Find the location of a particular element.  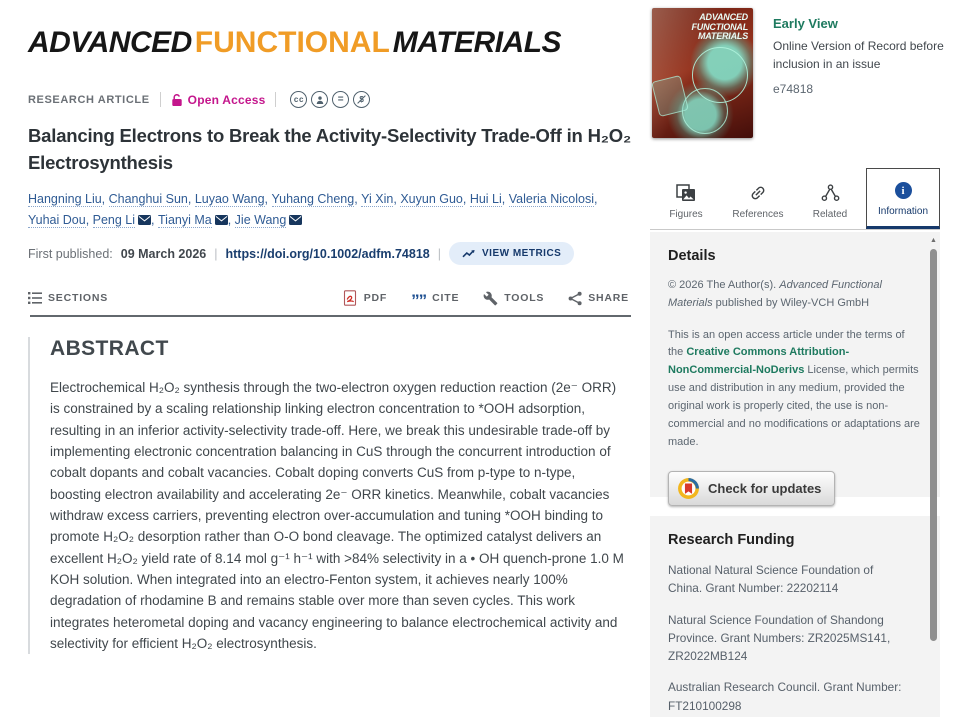

check-for-updates-button: Check for updates is located at coordinates (752, 489).